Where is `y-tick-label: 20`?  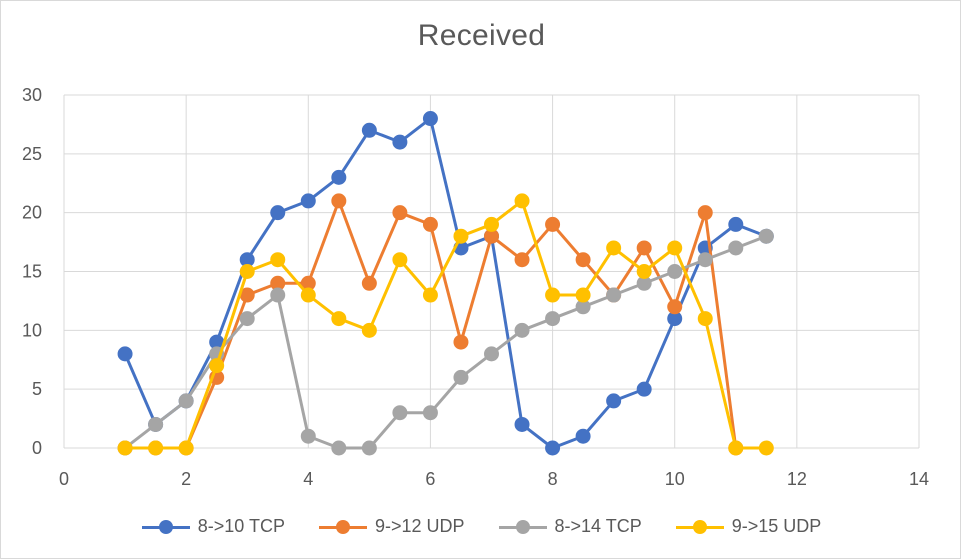
y-tick-label: 20 is located at coordinates (32, 213).